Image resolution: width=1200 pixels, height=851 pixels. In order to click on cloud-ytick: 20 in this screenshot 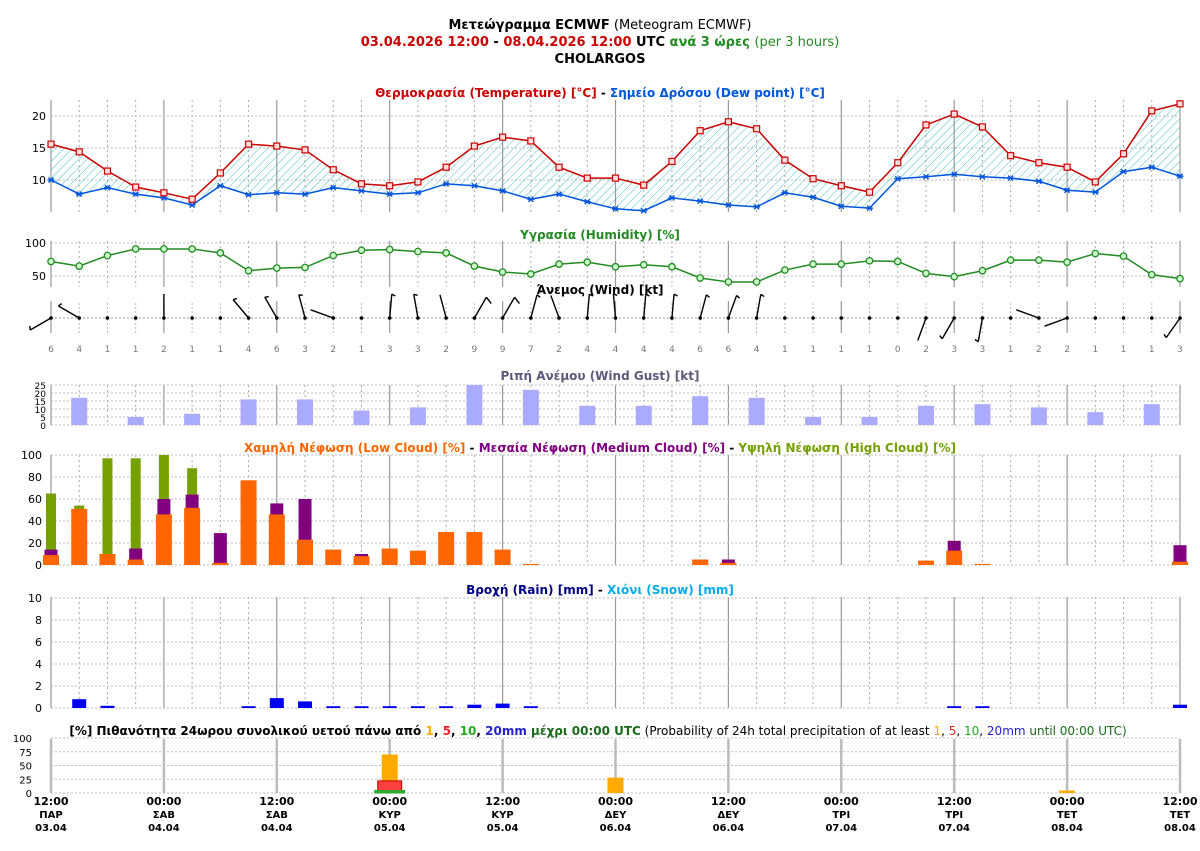, I will do `click(35, 543)`.